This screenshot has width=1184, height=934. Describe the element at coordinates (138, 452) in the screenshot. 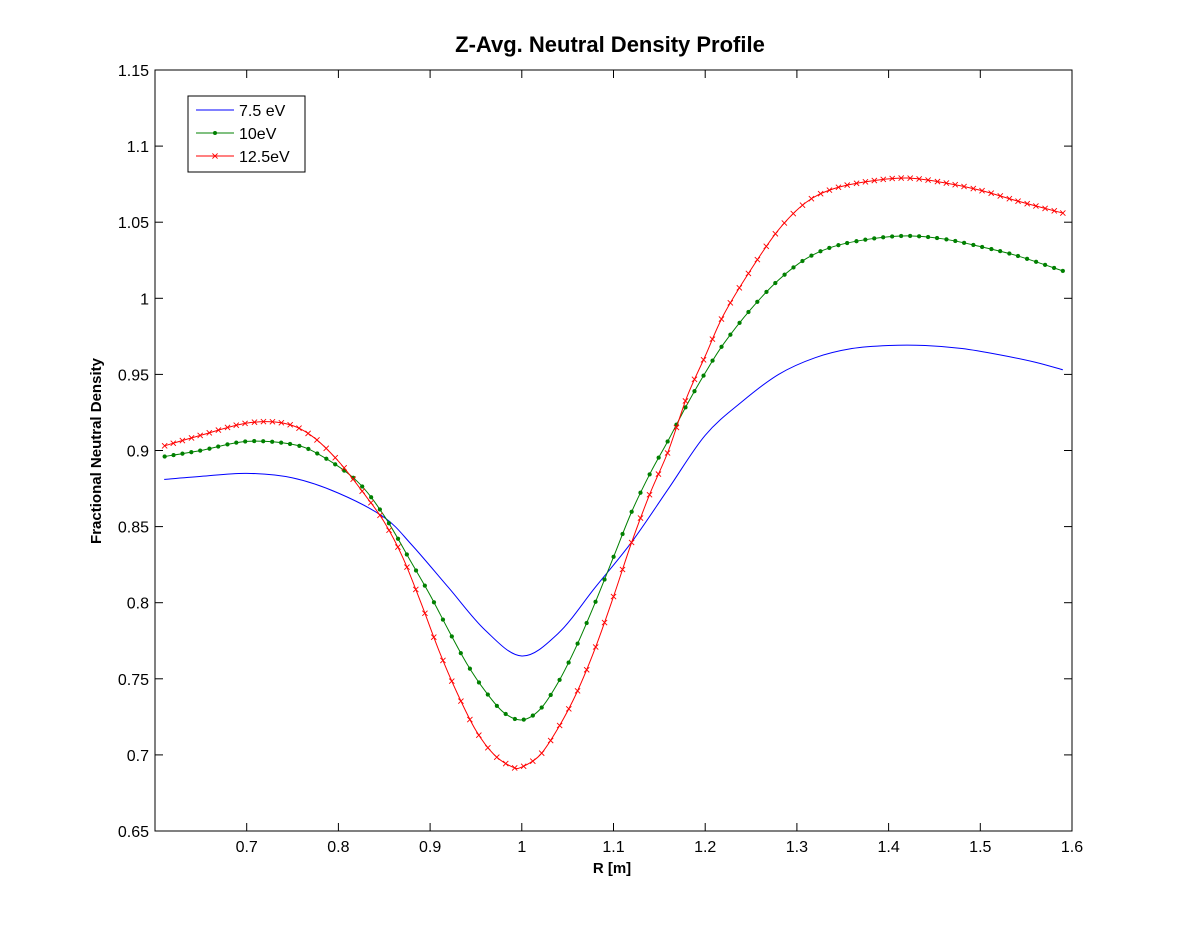

I see `y-tick-label: 0.9` at that location.